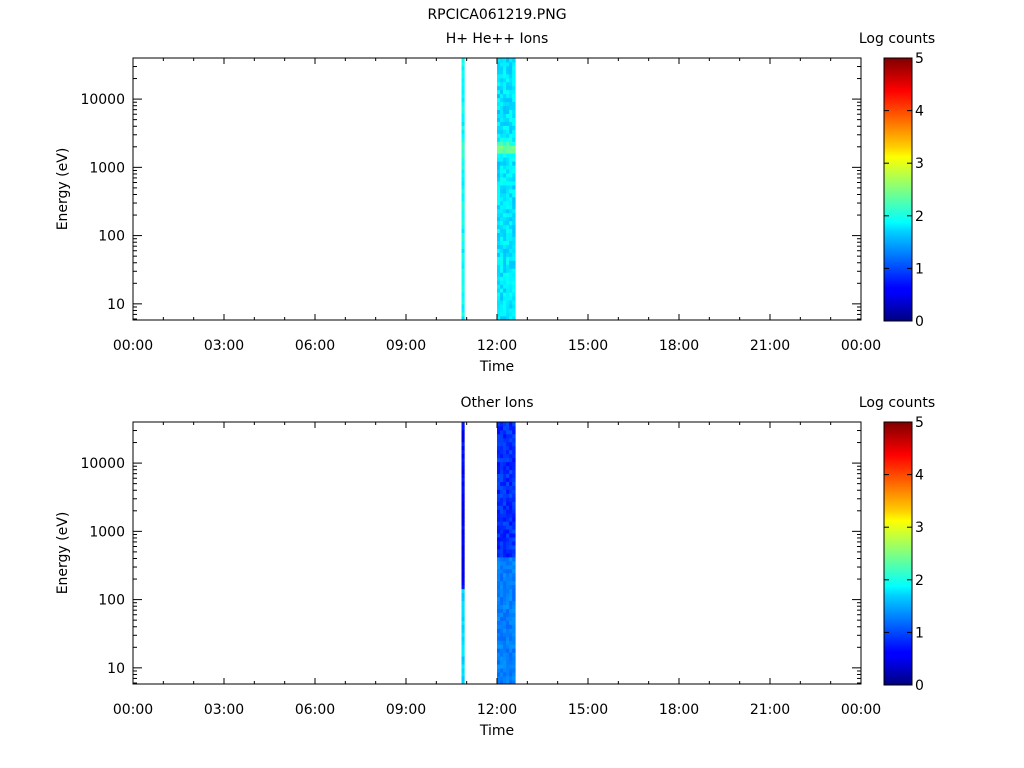  What do you see at coordinates (496, 15) in the screenshot?
I see `figure-title: RPCICA061219.PNG` at bounding box center [496, 15].